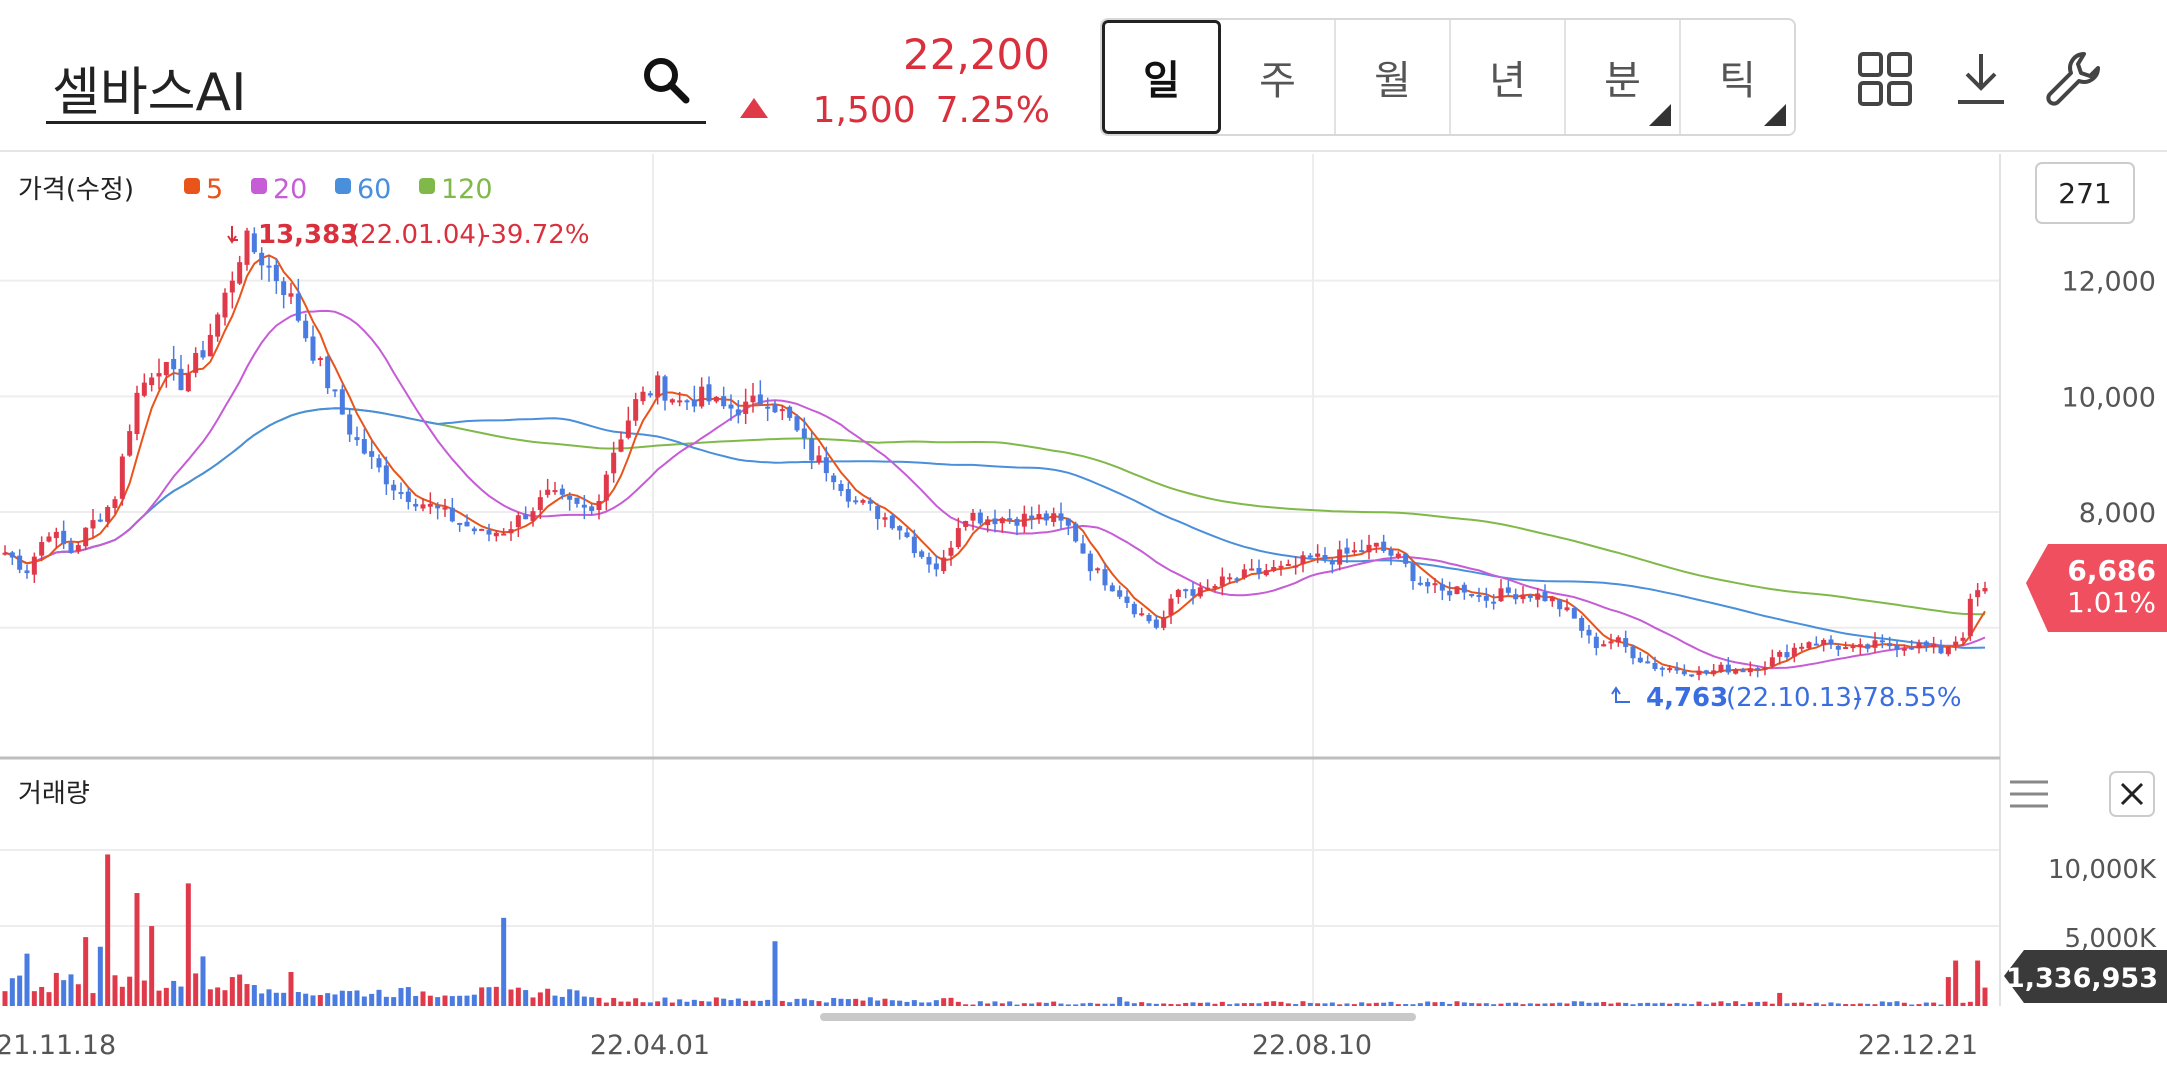 Image resolution: width=2167 pixels, height=1080 pixels. What do you see at coordinates (214, 189) in the screenshot?
I see `legend-label: 5` at bounding box center [214, 189].